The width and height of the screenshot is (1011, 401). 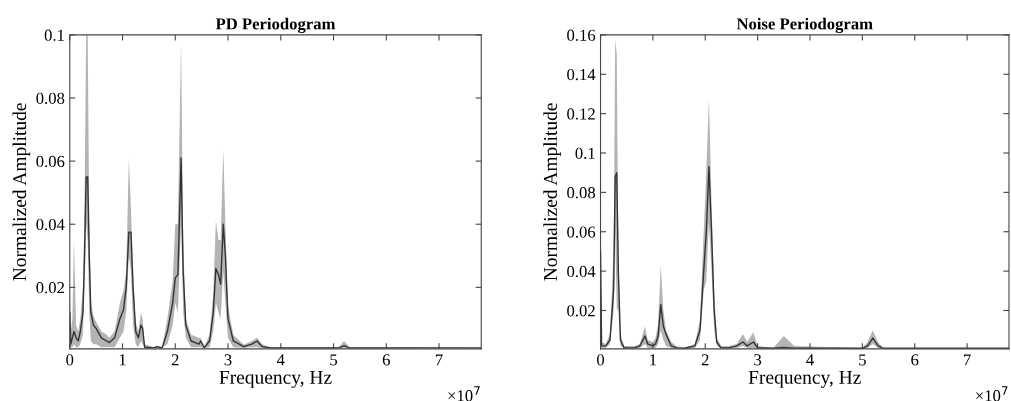 I want to click on chart-title: Noise Periodogram, so click(x=804, y=25).